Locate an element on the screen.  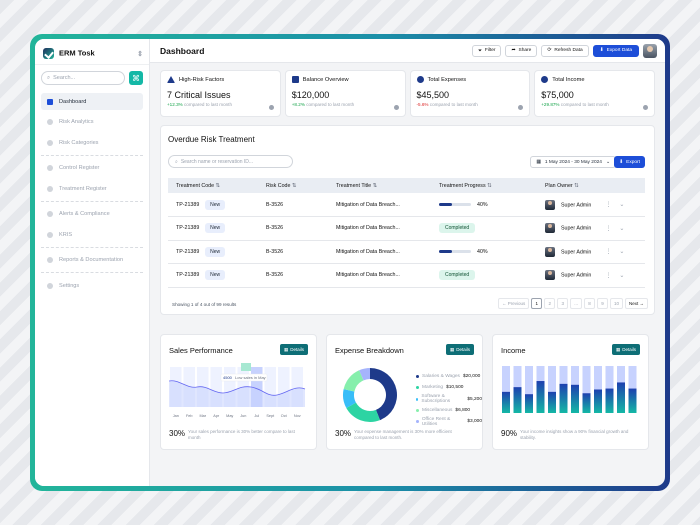
page-button: 9 is located at coordinates (602, 303).